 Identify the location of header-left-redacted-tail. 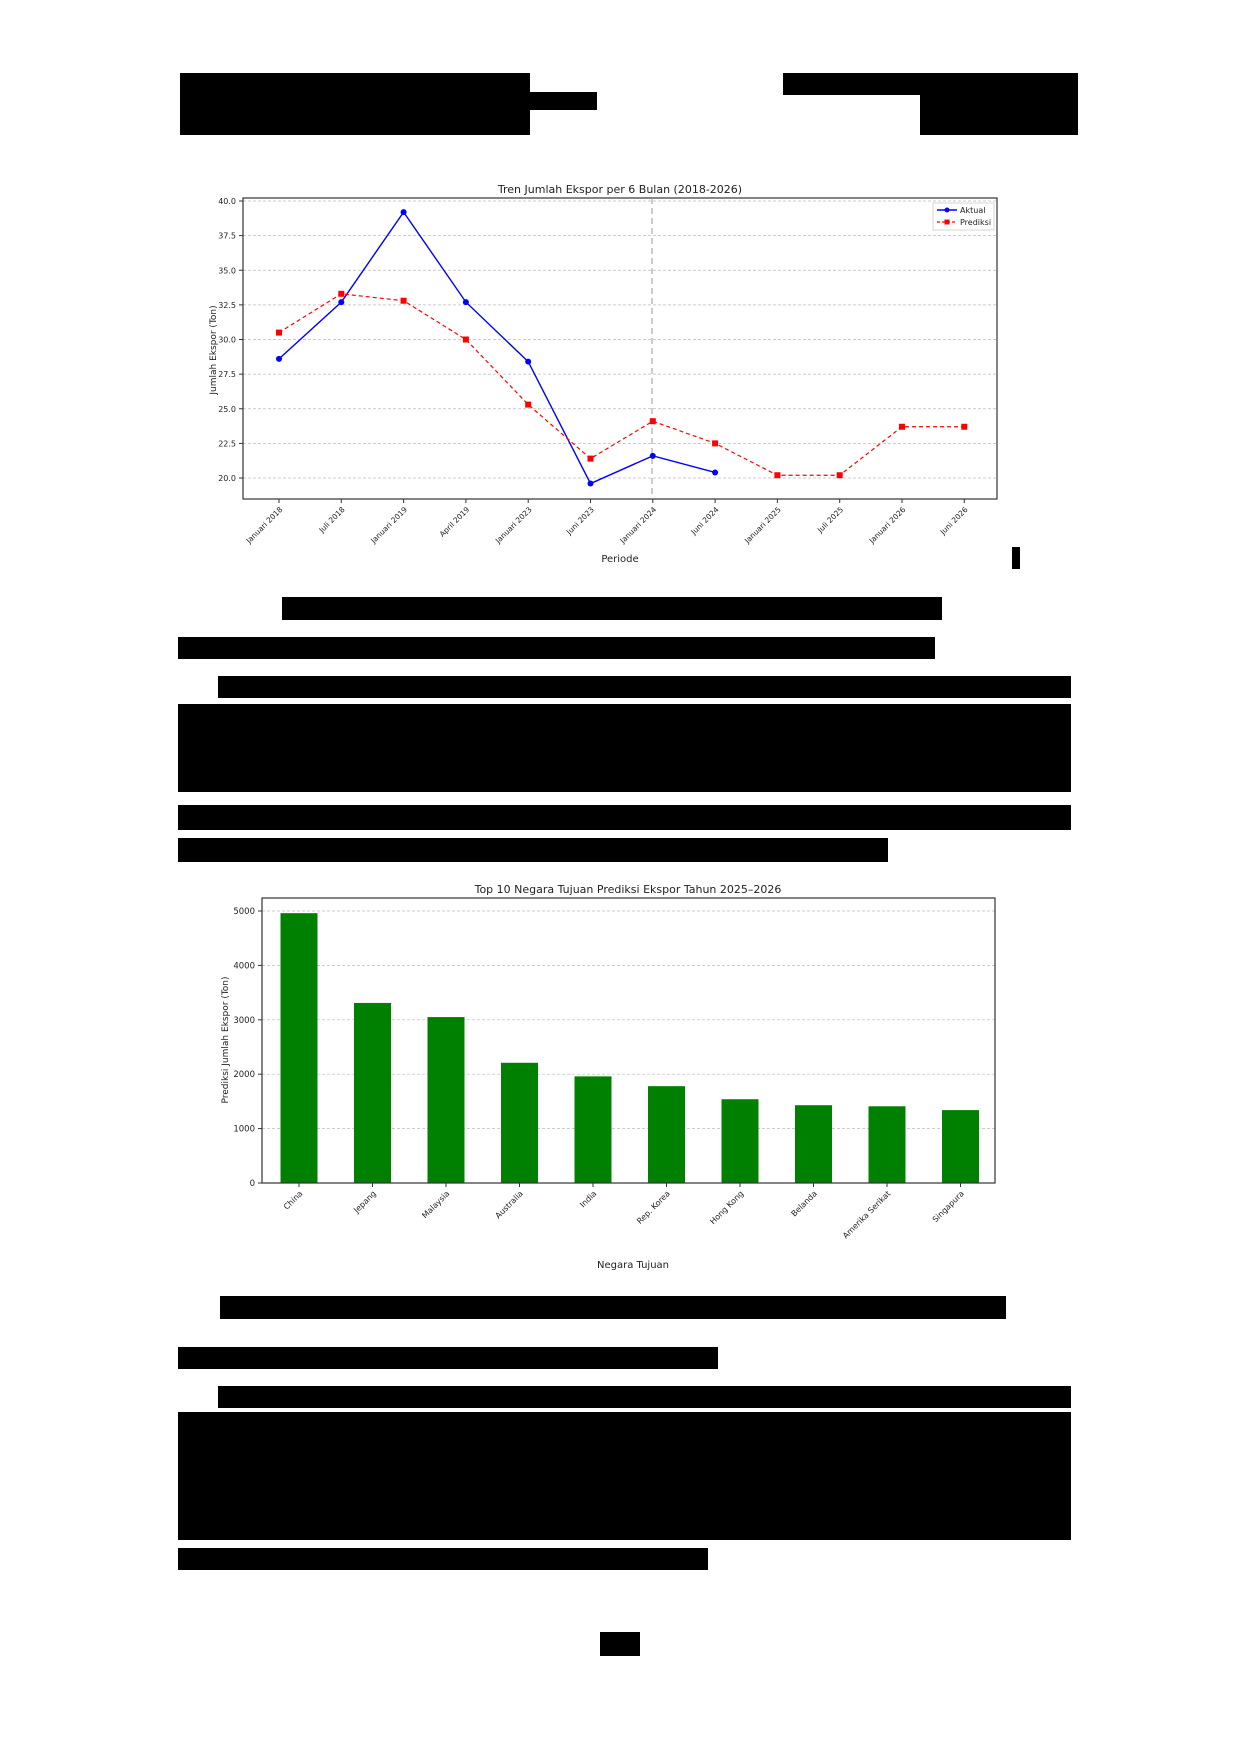
(563, 101).